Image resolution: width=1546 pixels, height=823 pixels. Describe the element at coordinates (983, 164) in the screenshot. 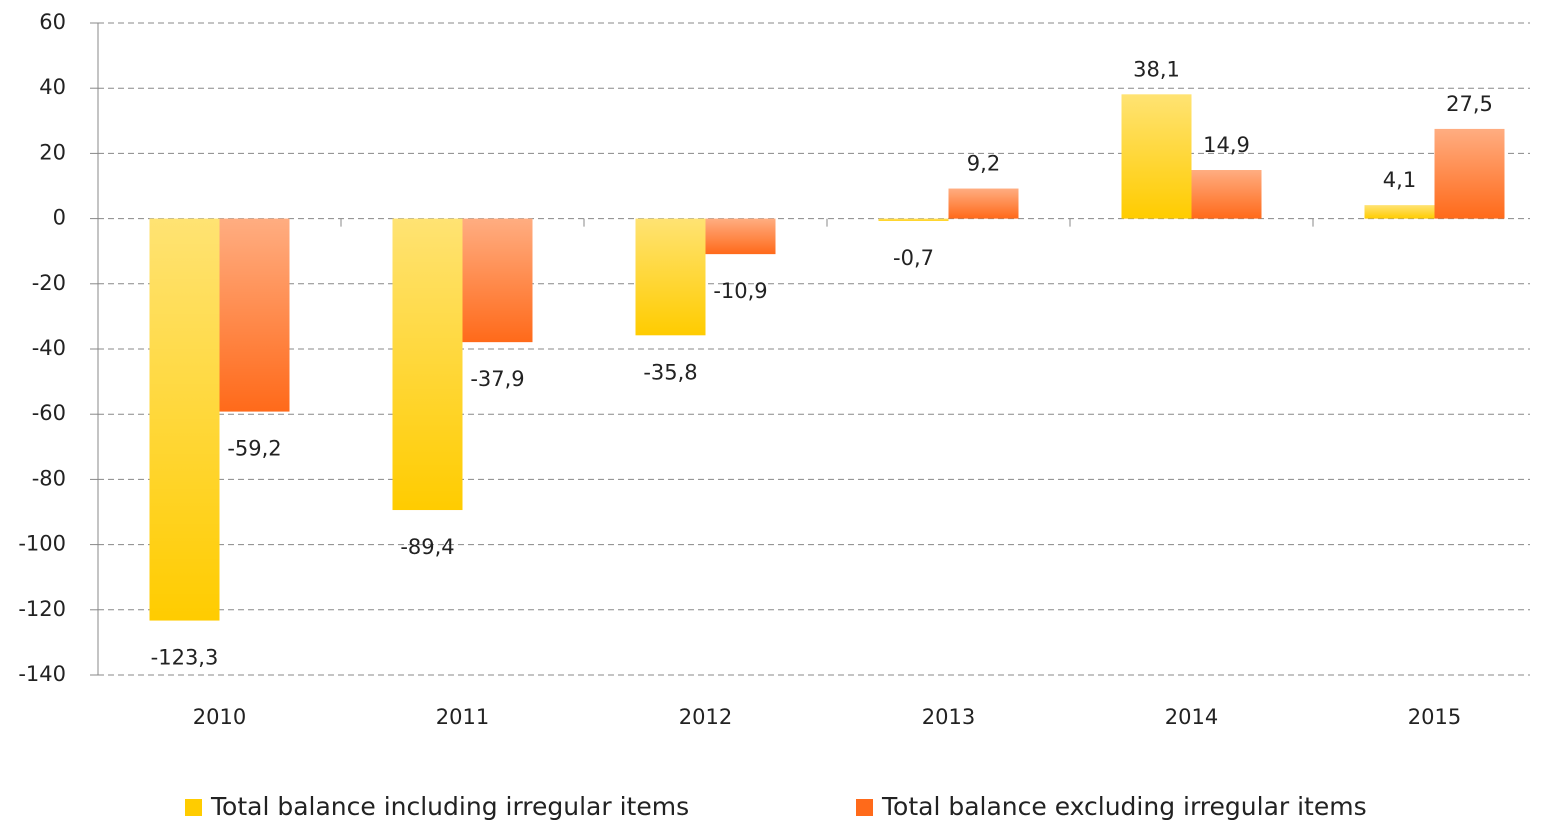

I see `data-label: 9,2` at that location.